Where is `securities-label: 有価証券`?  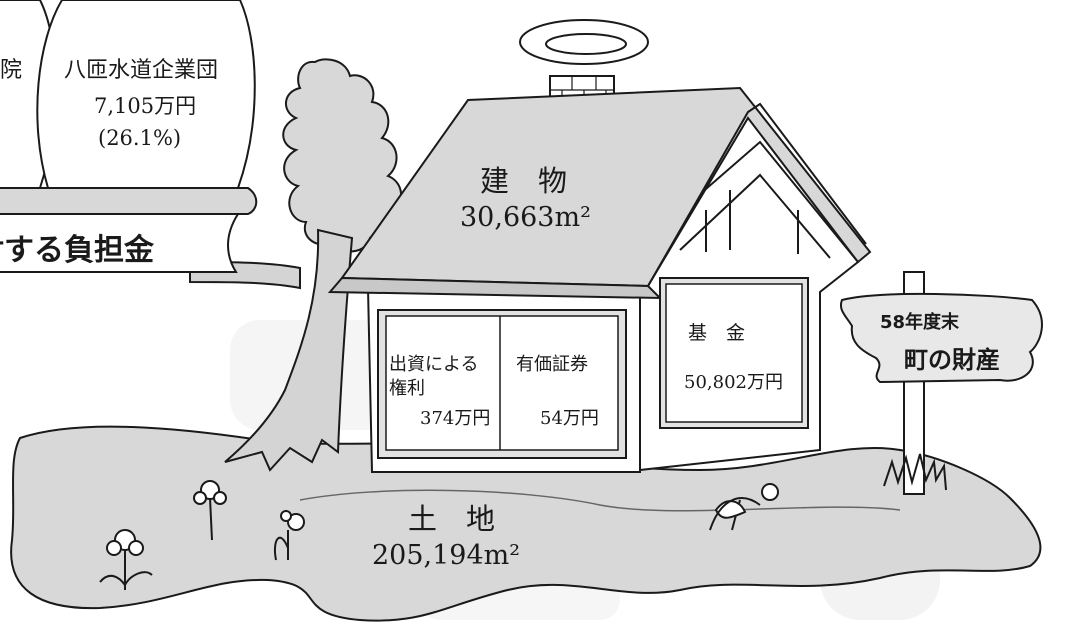
securities-label: 有価証券 is located at coordinates (552, 364).